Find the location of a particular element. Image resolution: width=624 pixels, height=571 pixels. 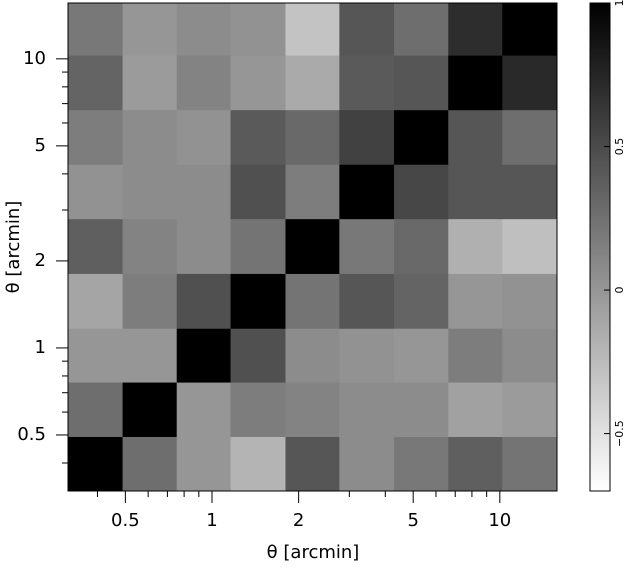

y-tick-label: 5 is located at coordinates (40, 145).